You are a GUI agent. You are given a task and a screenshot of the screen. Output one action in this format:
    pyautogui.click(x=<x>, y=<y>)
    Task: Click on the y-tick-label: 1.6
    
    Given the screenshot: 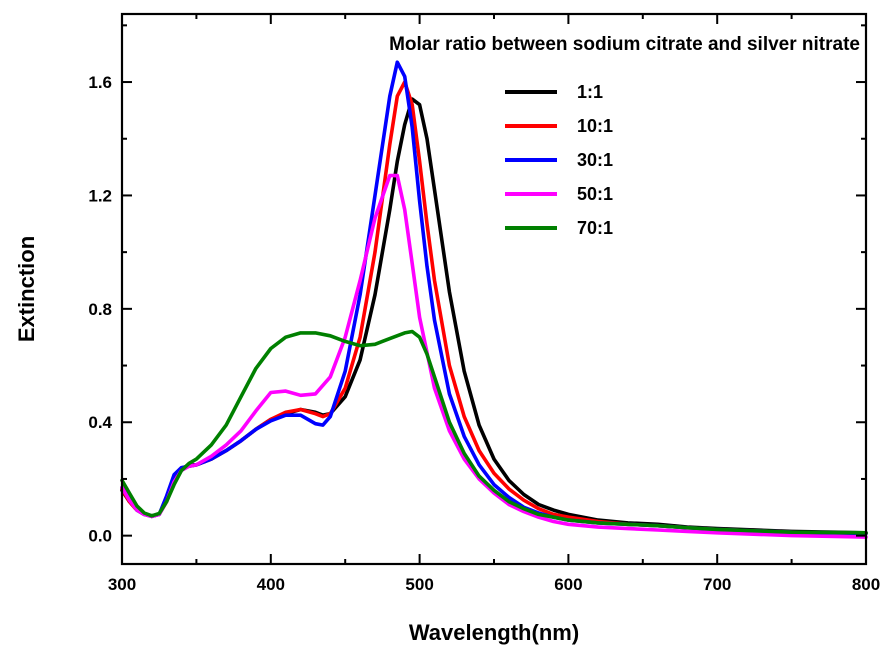 What is the action you would take?
    pyautogui.click(x=100, y=82)
    